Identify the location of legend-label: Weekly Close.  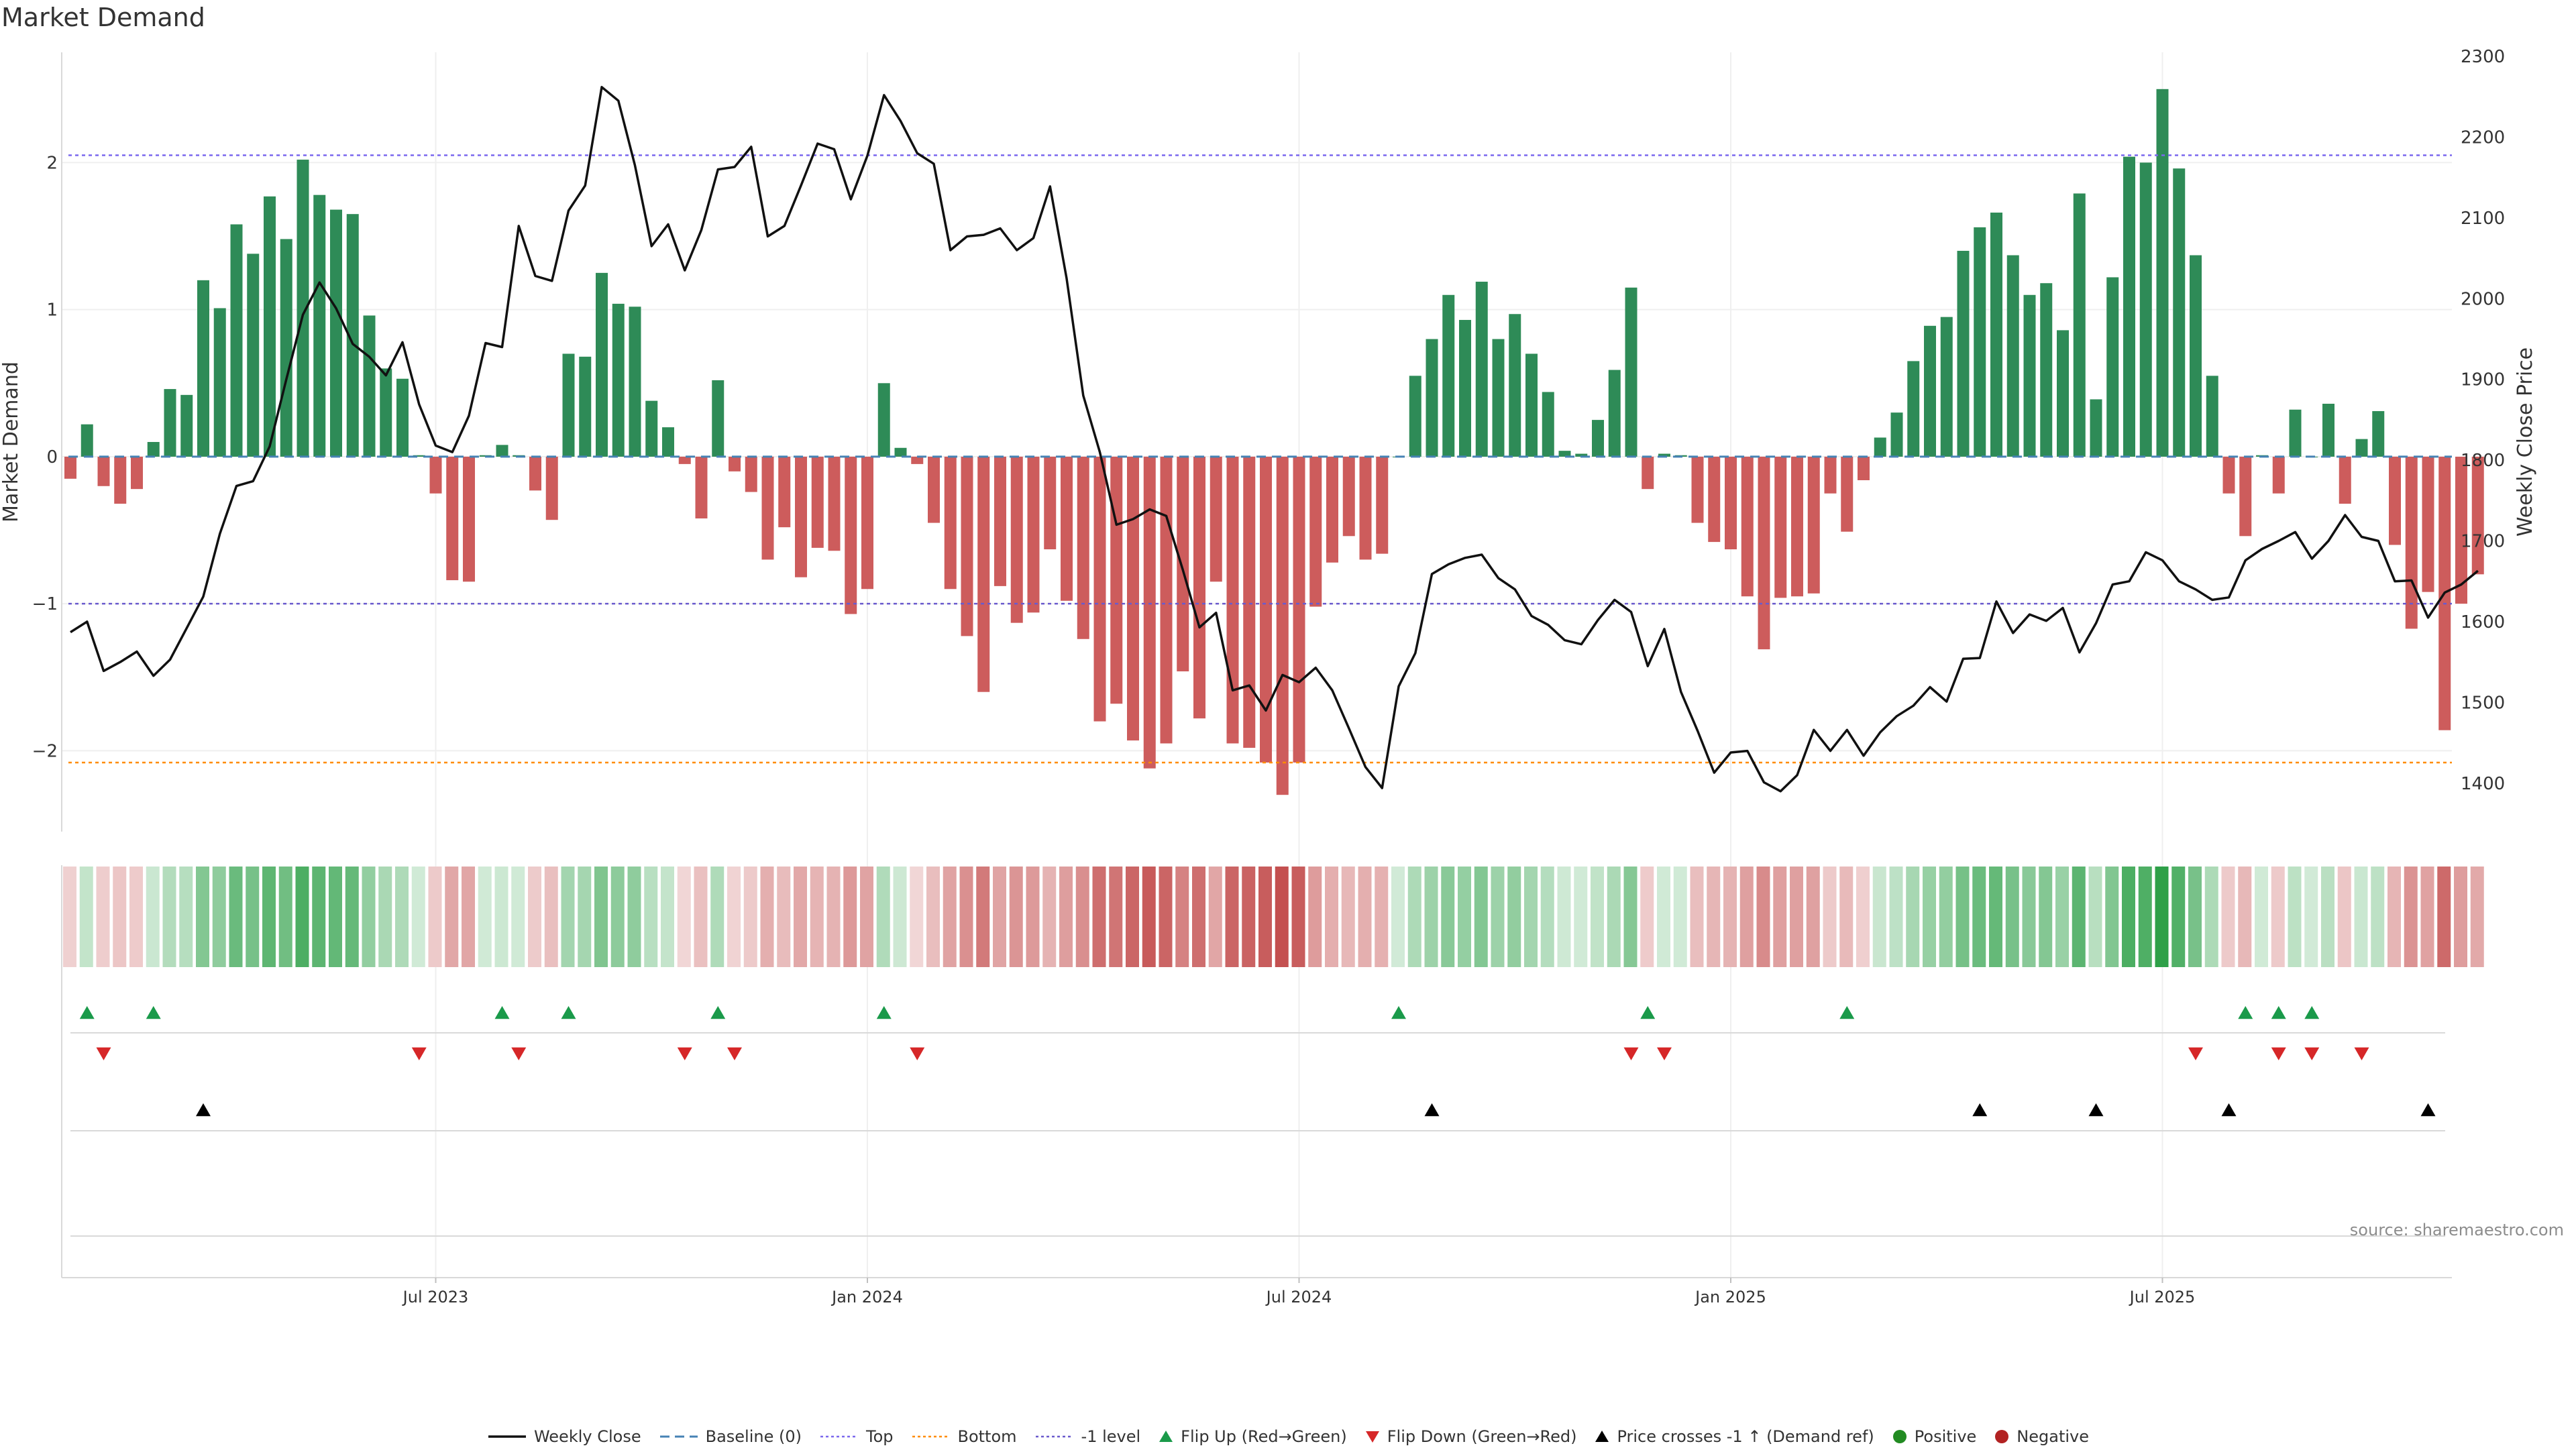
(587, 1436).